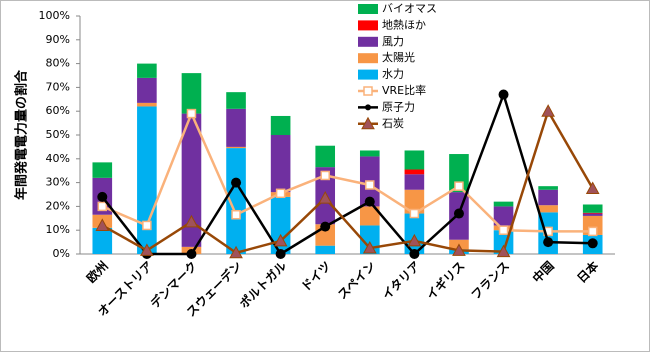  What do you see at coordinates (58, 110) in the screenshot?
I see `y-tick-label: 60%` at bounding box center [58, 110].